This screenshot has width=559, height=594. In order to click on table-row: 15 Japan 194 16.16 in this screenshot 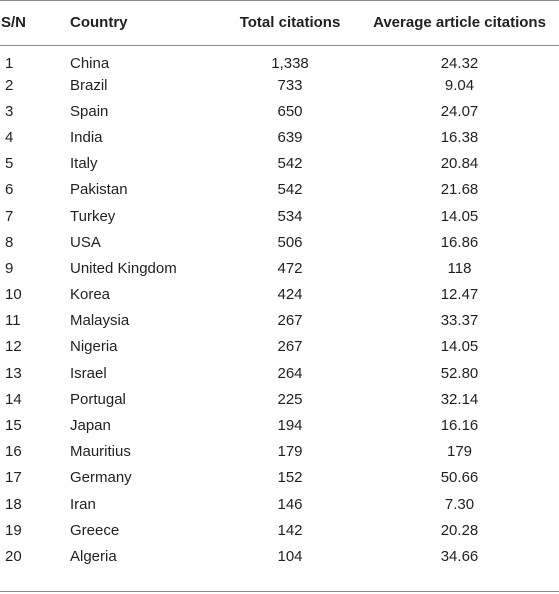, I will do `click(279, 425)`.